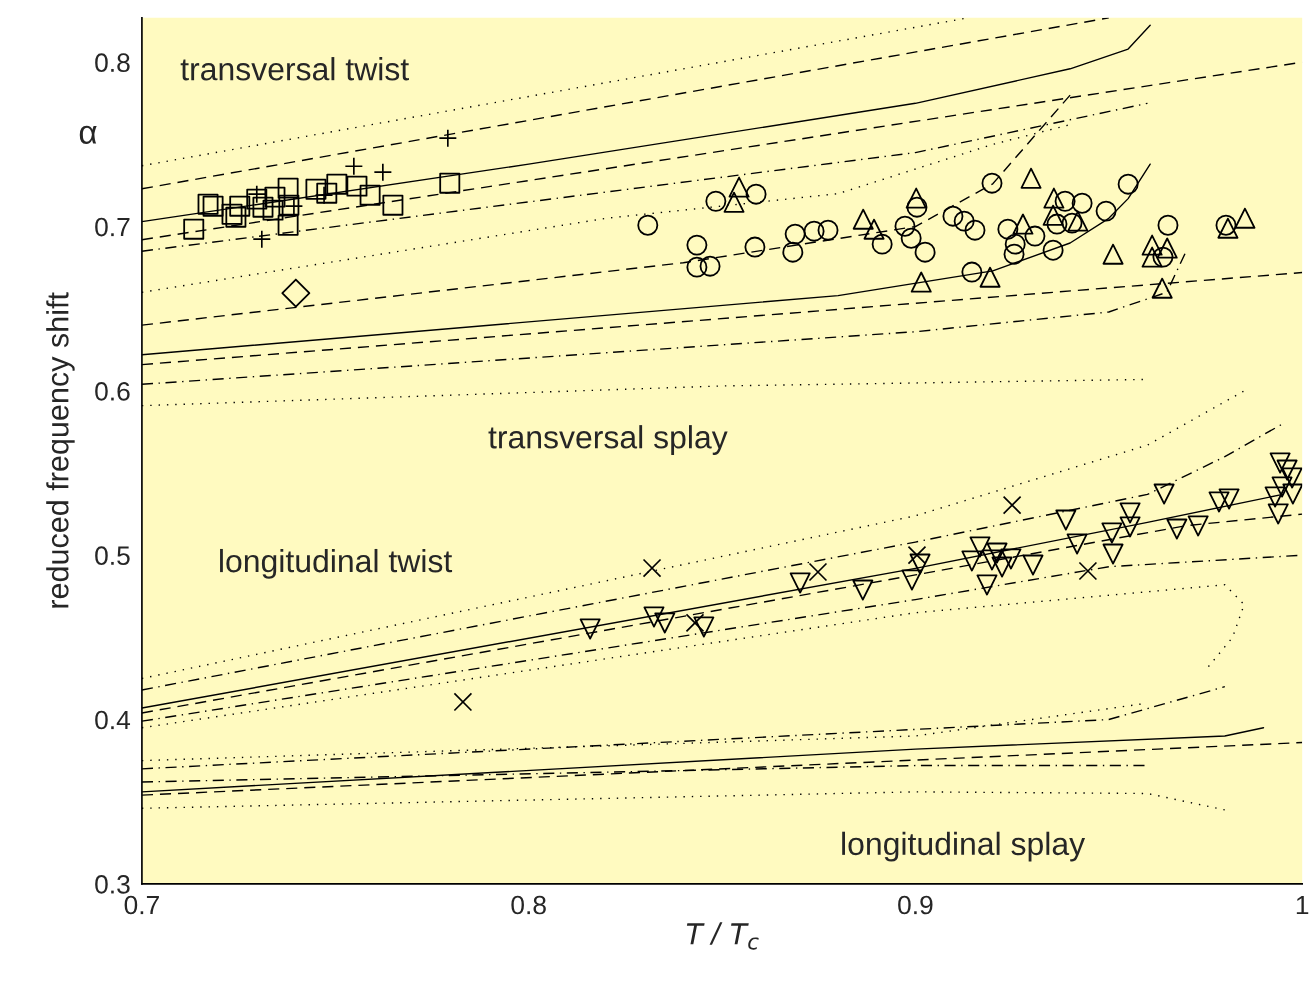 This screenshot has width=1314, height=992. I want to click on x-tick-label: 1, so click(1302, 905).